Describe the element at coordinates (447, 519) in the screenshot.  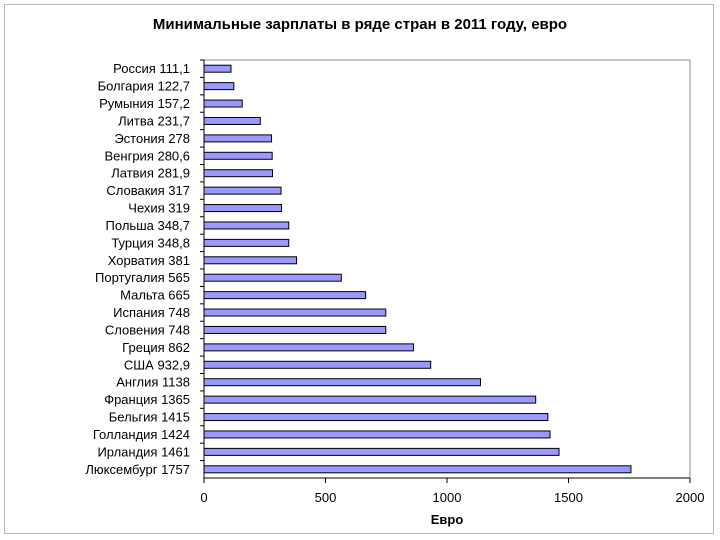
I see `x-axis-title: Евро` at that location.